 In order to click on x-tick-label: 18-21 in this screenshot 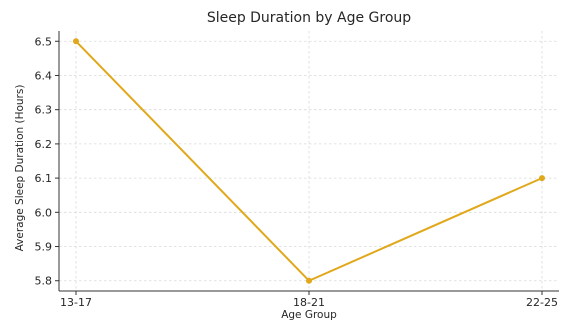, I will do `click(309, 302)`.